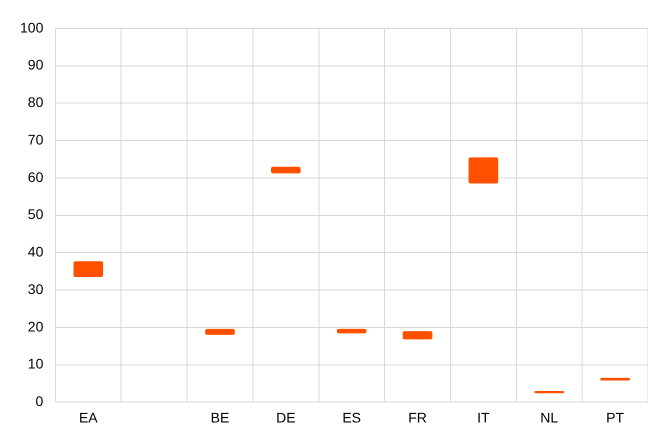 The width and height of the screenshot is (648, 435). I want to click on y-tick-label: 0, so click(40, 401).